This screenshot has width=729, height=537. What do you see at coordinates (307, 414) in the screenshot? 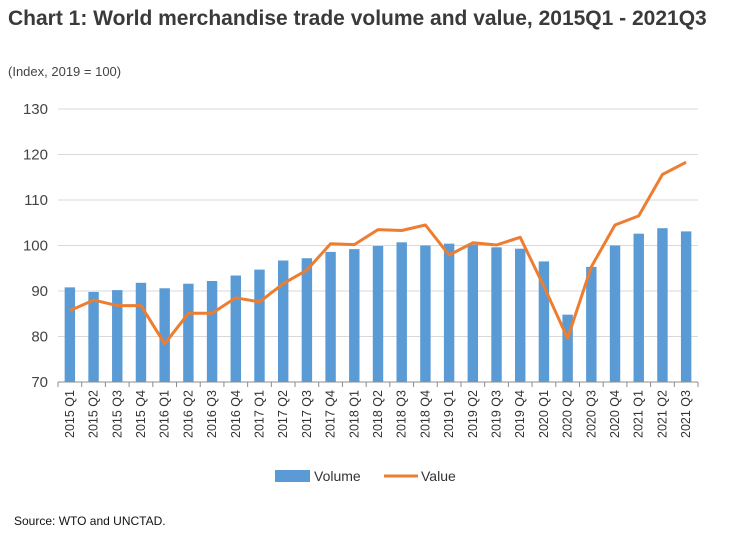
I see `x-tick-label: 2017 Q3` at bounding box center [307, 414].